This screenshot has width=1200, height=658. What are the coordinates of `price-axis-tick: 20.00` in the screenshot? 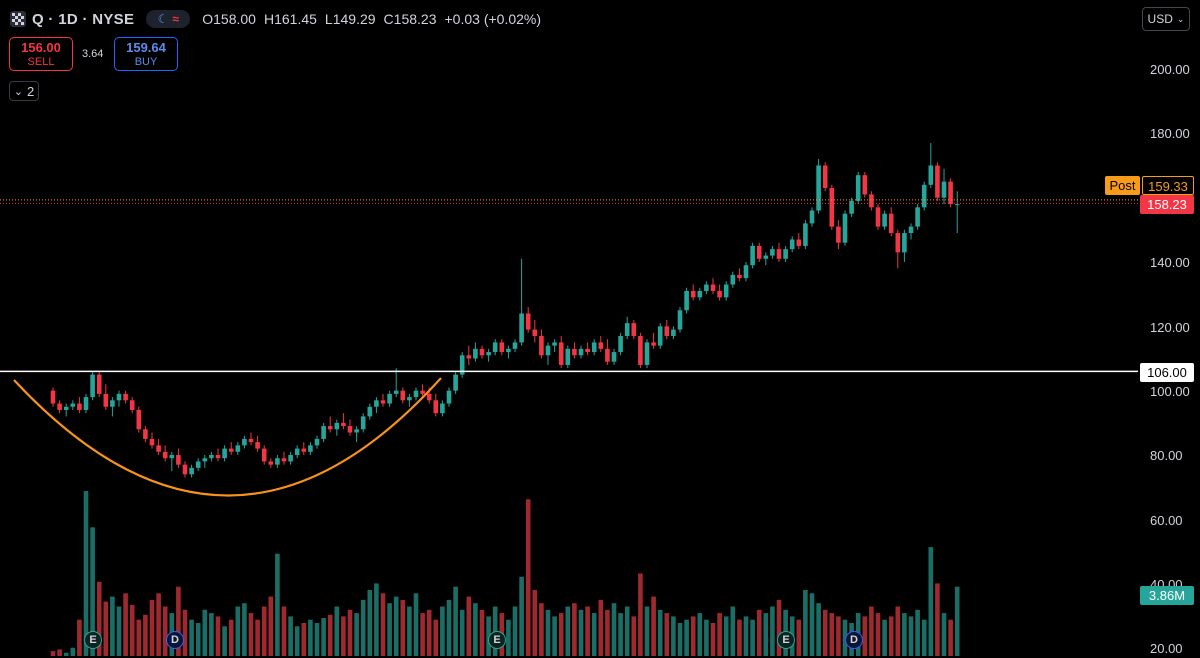 It's located at (1166, 648).